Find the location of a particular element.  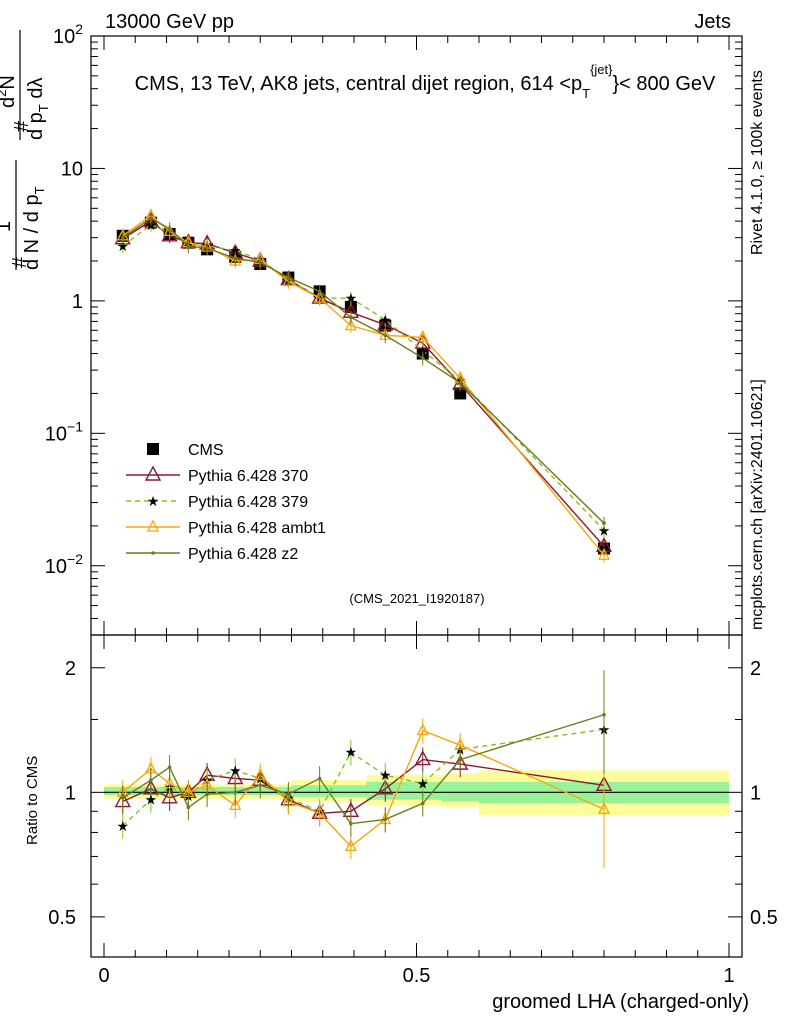

x-axis-label: groomed LHA (charged-only) is located at coordinates (620, 1002).